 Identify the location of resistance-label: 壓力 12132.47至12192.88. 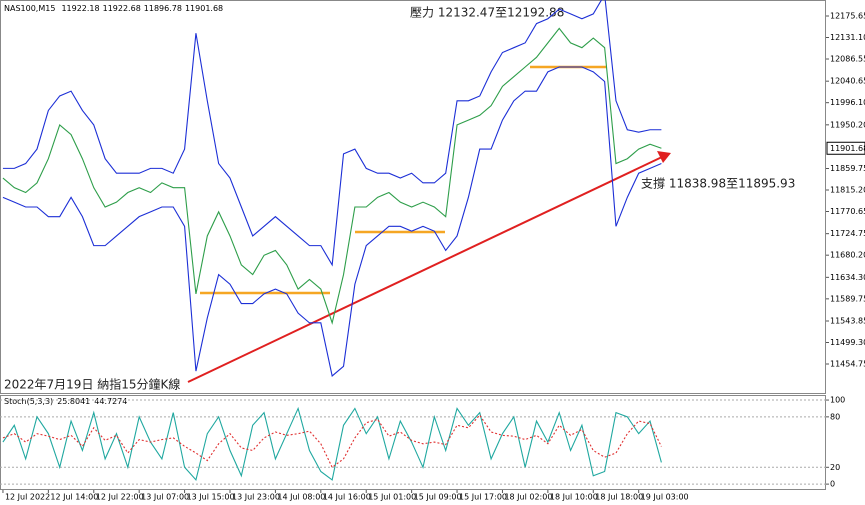
(487, 13).